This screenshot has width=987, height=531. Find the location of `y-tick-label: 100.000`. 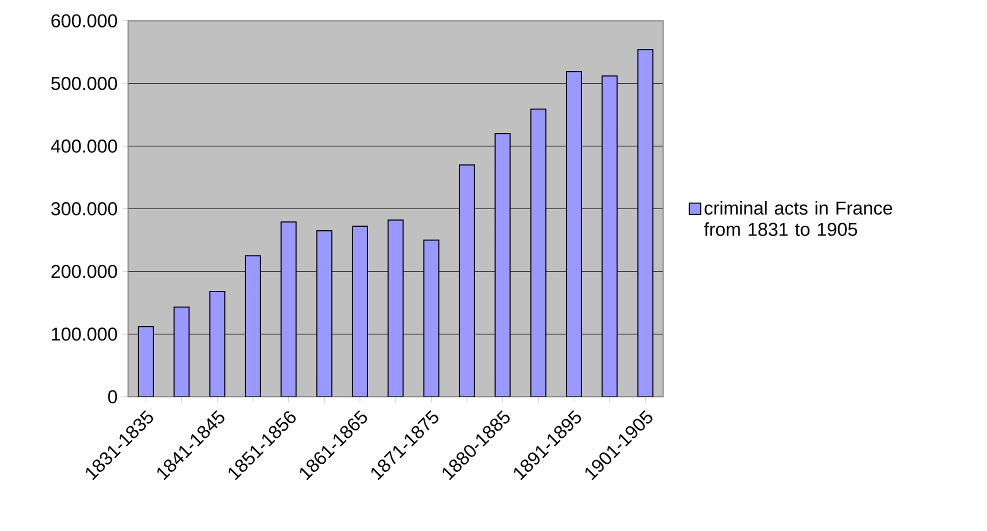

y-tick-label: 100.000 is located at coordinates (85, 334).